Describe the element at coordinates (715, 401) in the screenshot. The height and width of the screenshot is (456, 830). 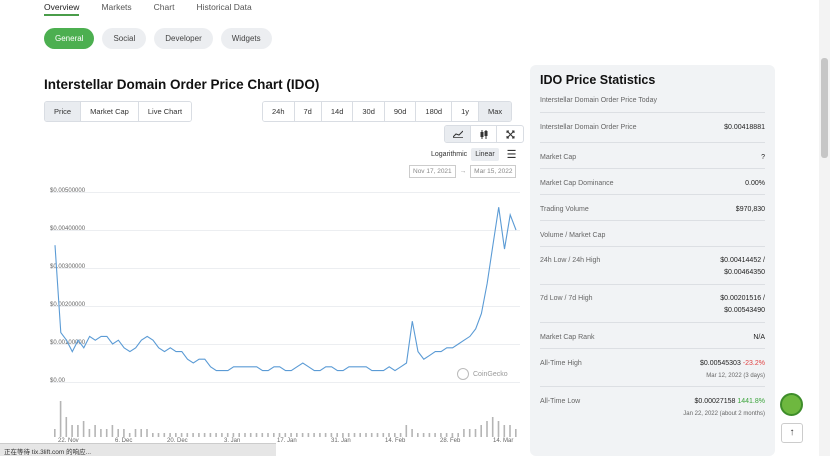
I see `stat-value-price: $0.00027158` at that location.